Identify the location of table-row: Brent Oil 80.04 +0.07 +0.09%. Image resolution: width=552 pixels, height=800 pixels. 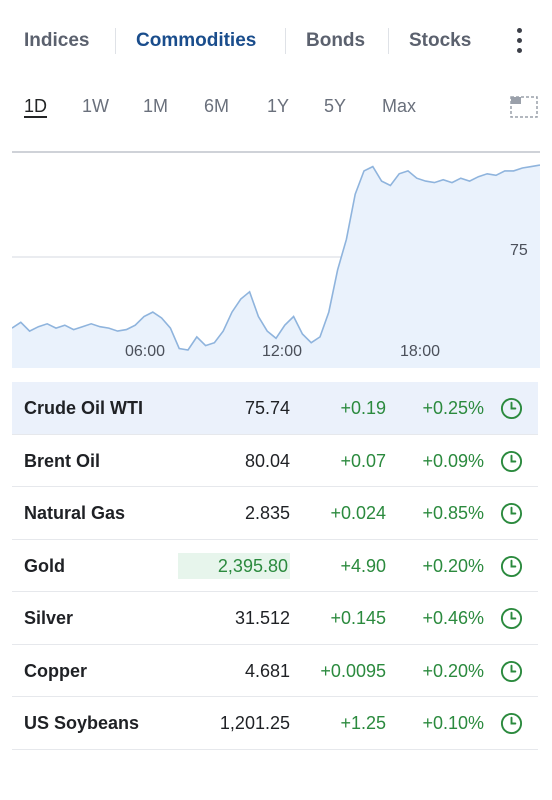
(275, 461).